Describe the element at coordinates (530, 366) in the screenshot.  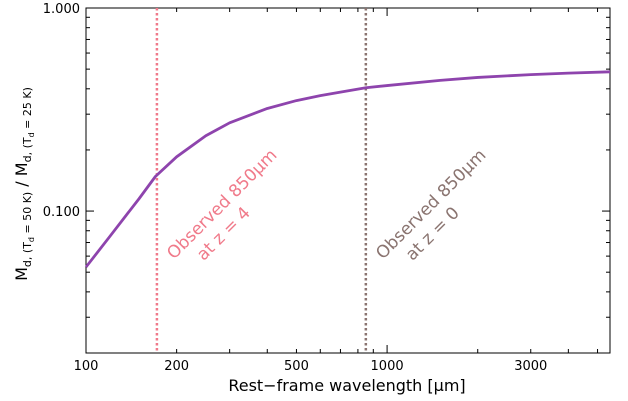
I see `x-tick-label: 3000` at that location.